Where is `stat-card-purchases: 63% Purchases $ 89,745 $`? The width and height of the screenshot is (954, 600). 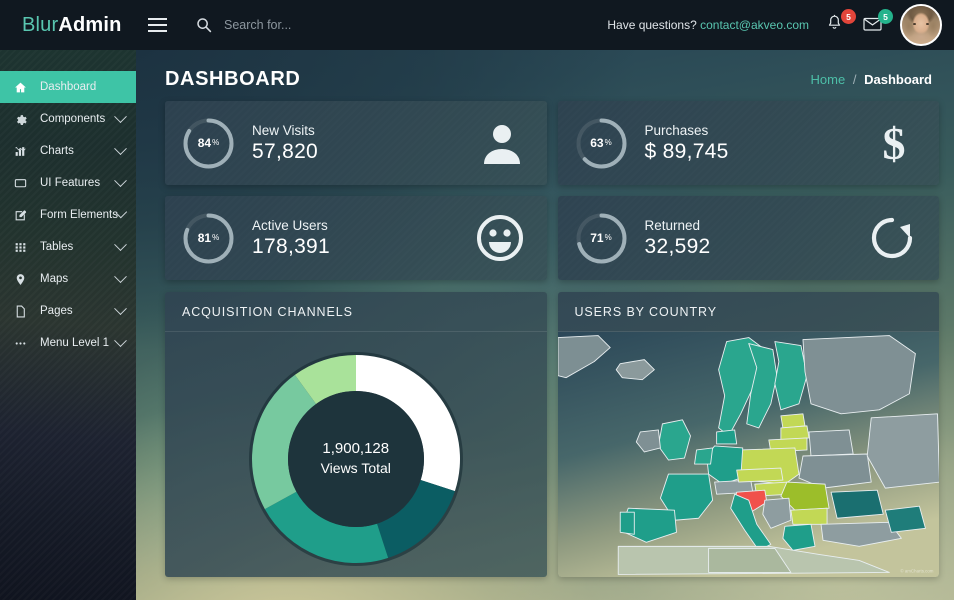
stat-card-purchases: 63% Purchases $ 89,745 $ is located at coordinates (748, 143).